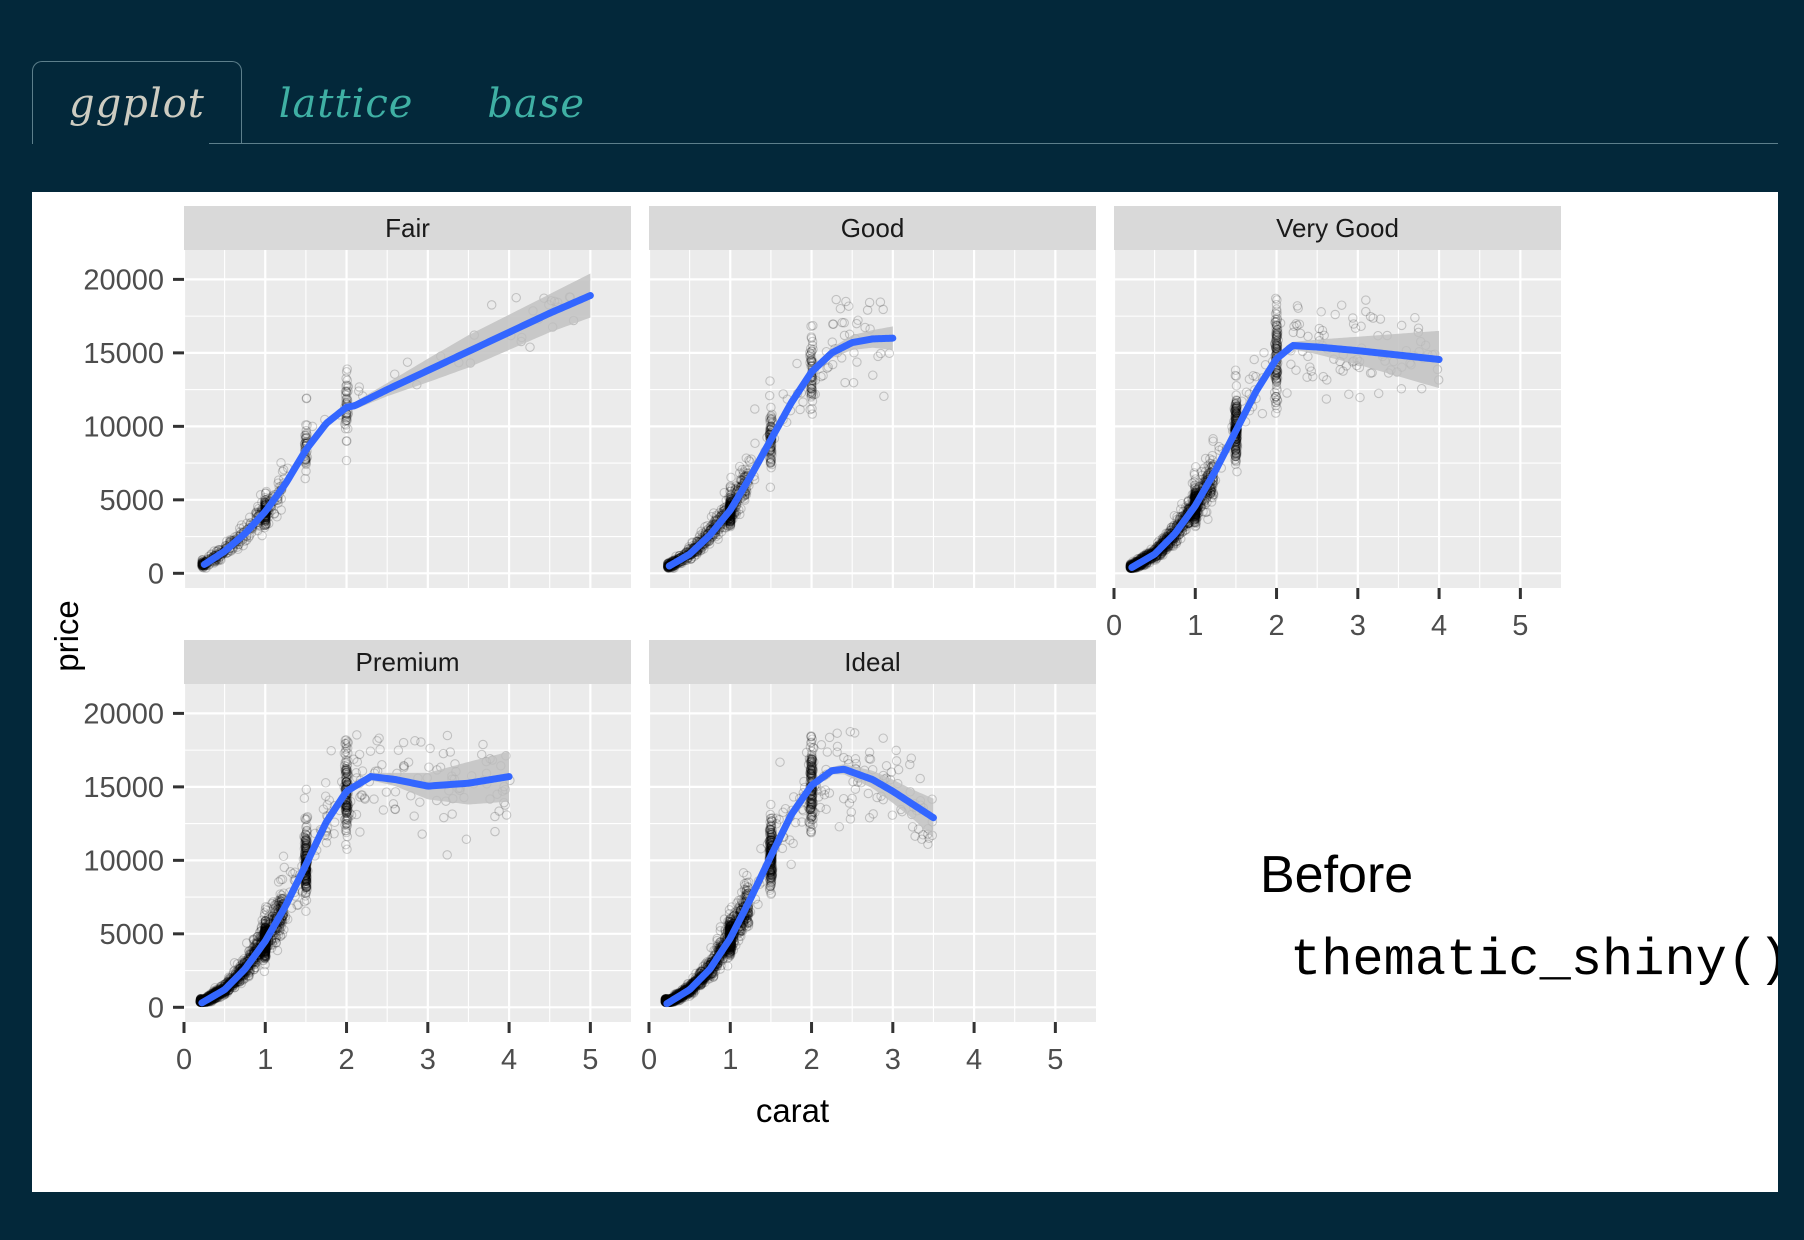 This screenshot has height=1240, width=1804. What do you see at coordinates (346, 104) in the screenshot?
I see `tab-lattice: lattice` at bounding box center [346, 104].